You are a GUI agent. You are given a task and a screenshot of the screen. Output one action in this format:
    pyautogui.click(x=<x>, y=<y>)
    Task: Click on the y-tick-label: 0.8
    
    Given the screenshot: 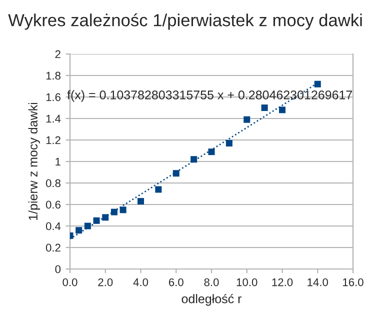 What is the action you would take?
    pyautogui.click(x=53, y=183)
    